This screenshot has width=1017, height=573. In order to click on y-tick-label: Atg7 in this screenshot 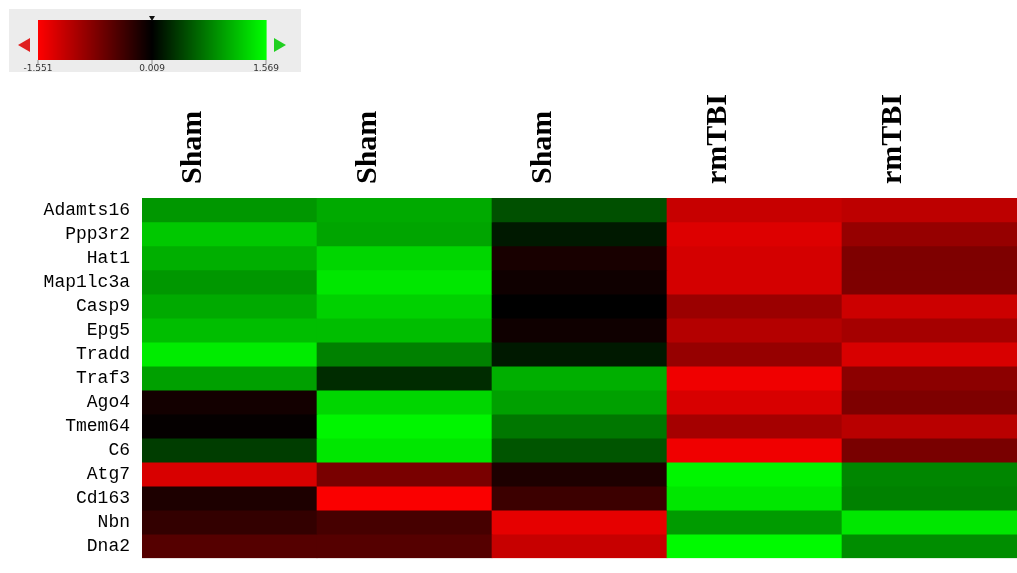, I will do `click(108, 473)`.